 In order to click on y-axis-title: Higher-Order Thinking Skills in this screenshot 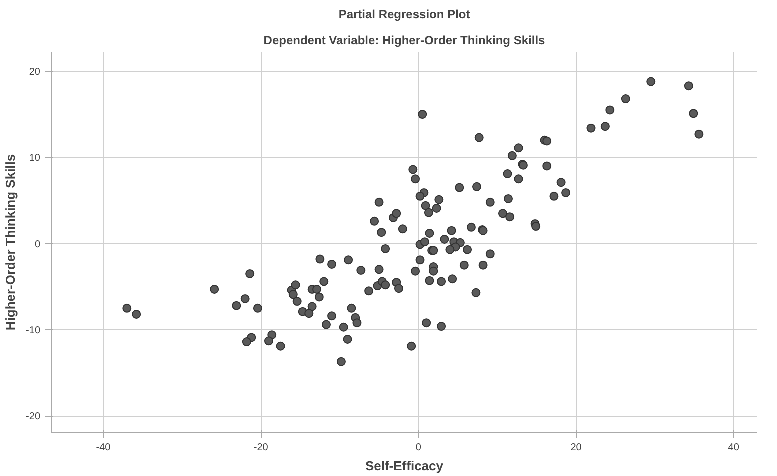, I will do `click(10, 242)`.